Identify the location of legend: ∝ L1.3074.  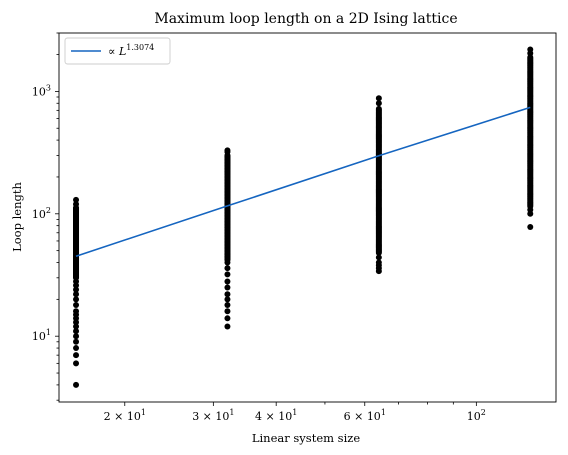
(117, 51).